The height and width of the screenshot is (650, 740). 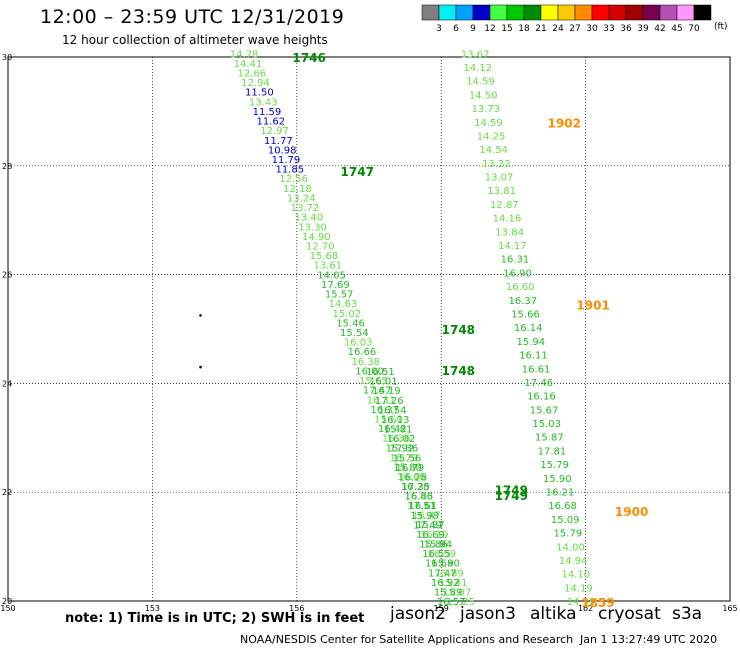 I want to click on wave-height-label: 15.81, so click(x=398, y=430).